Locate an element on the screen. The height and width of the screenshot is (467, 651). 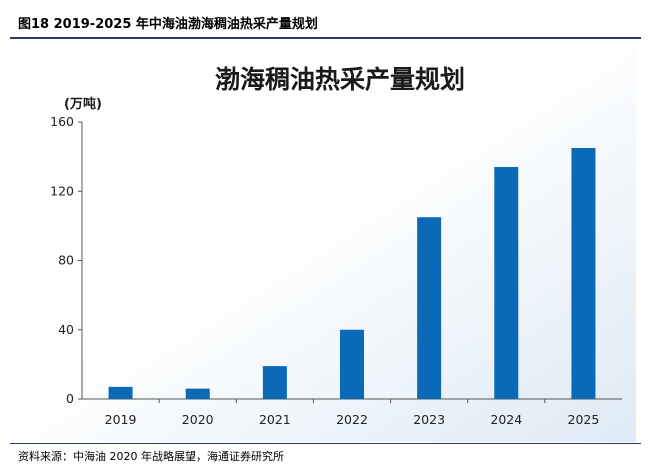
y-tick-label: 40 is located at coordinates (66, 329).